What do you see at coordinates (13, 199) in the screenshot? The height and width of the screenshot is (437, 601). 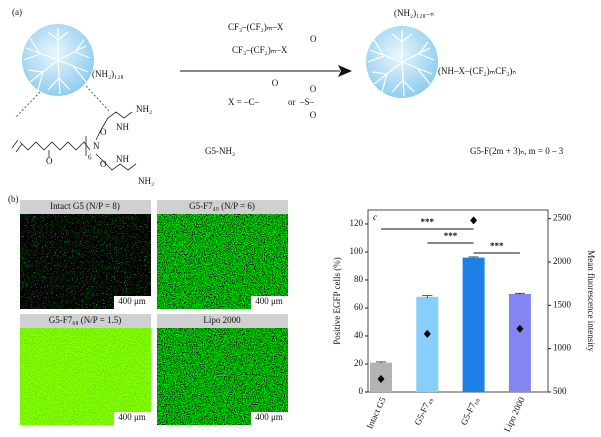 I see `panel-label: (b)` at bounding box center [13, 199].